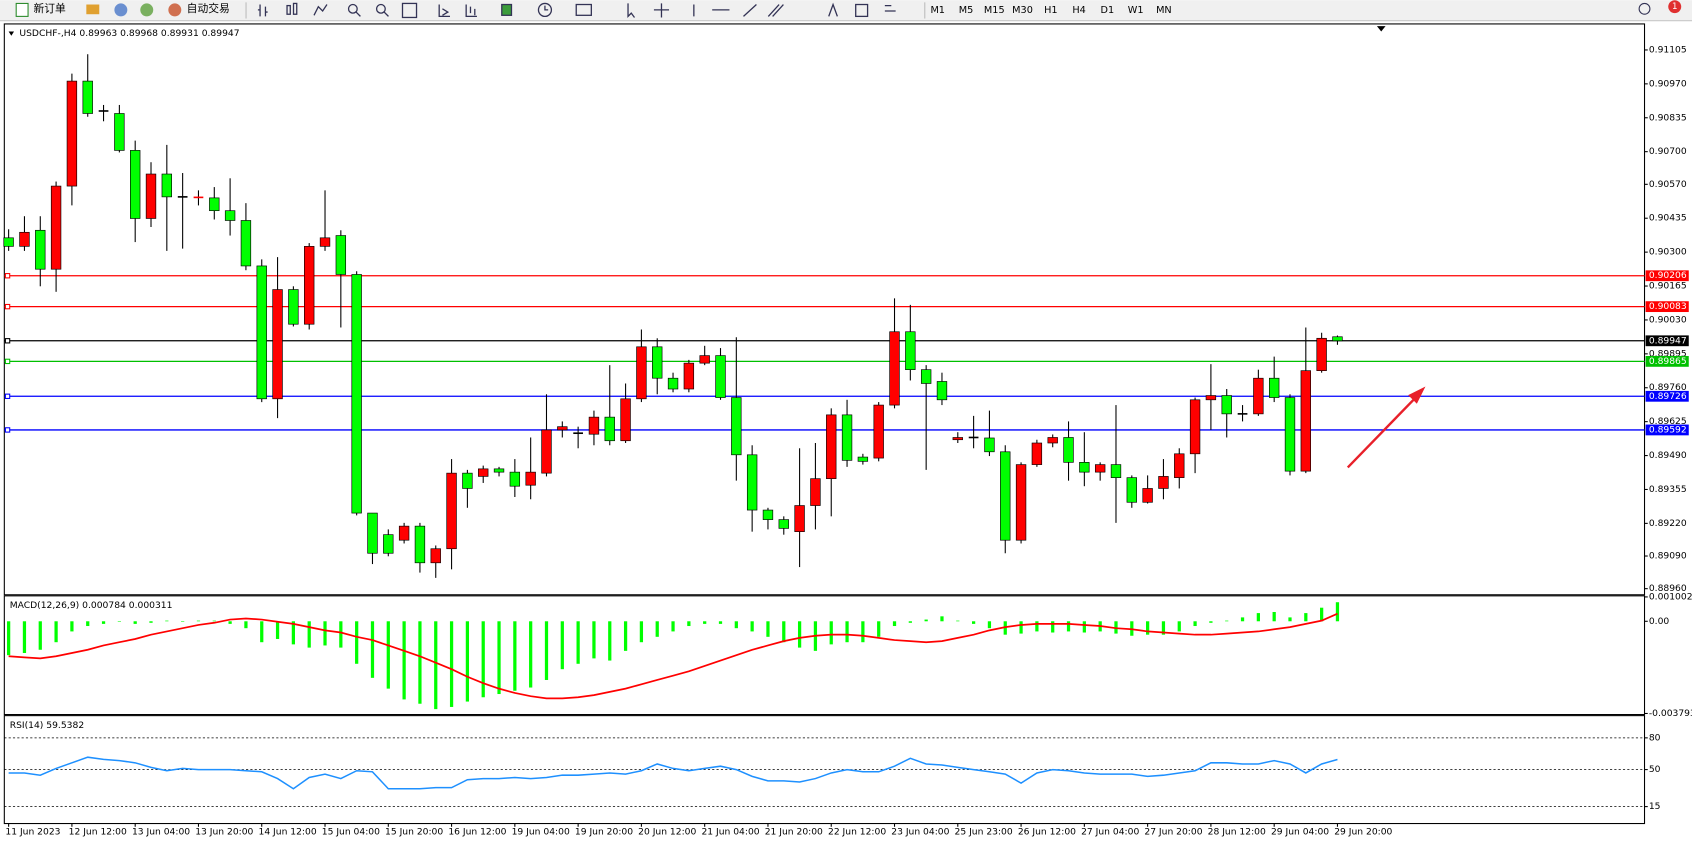  What do you see at coordinates (1136, 10) in the screenshot?
I see `timeframe-button: W1` at bounding box center [1136, 10].